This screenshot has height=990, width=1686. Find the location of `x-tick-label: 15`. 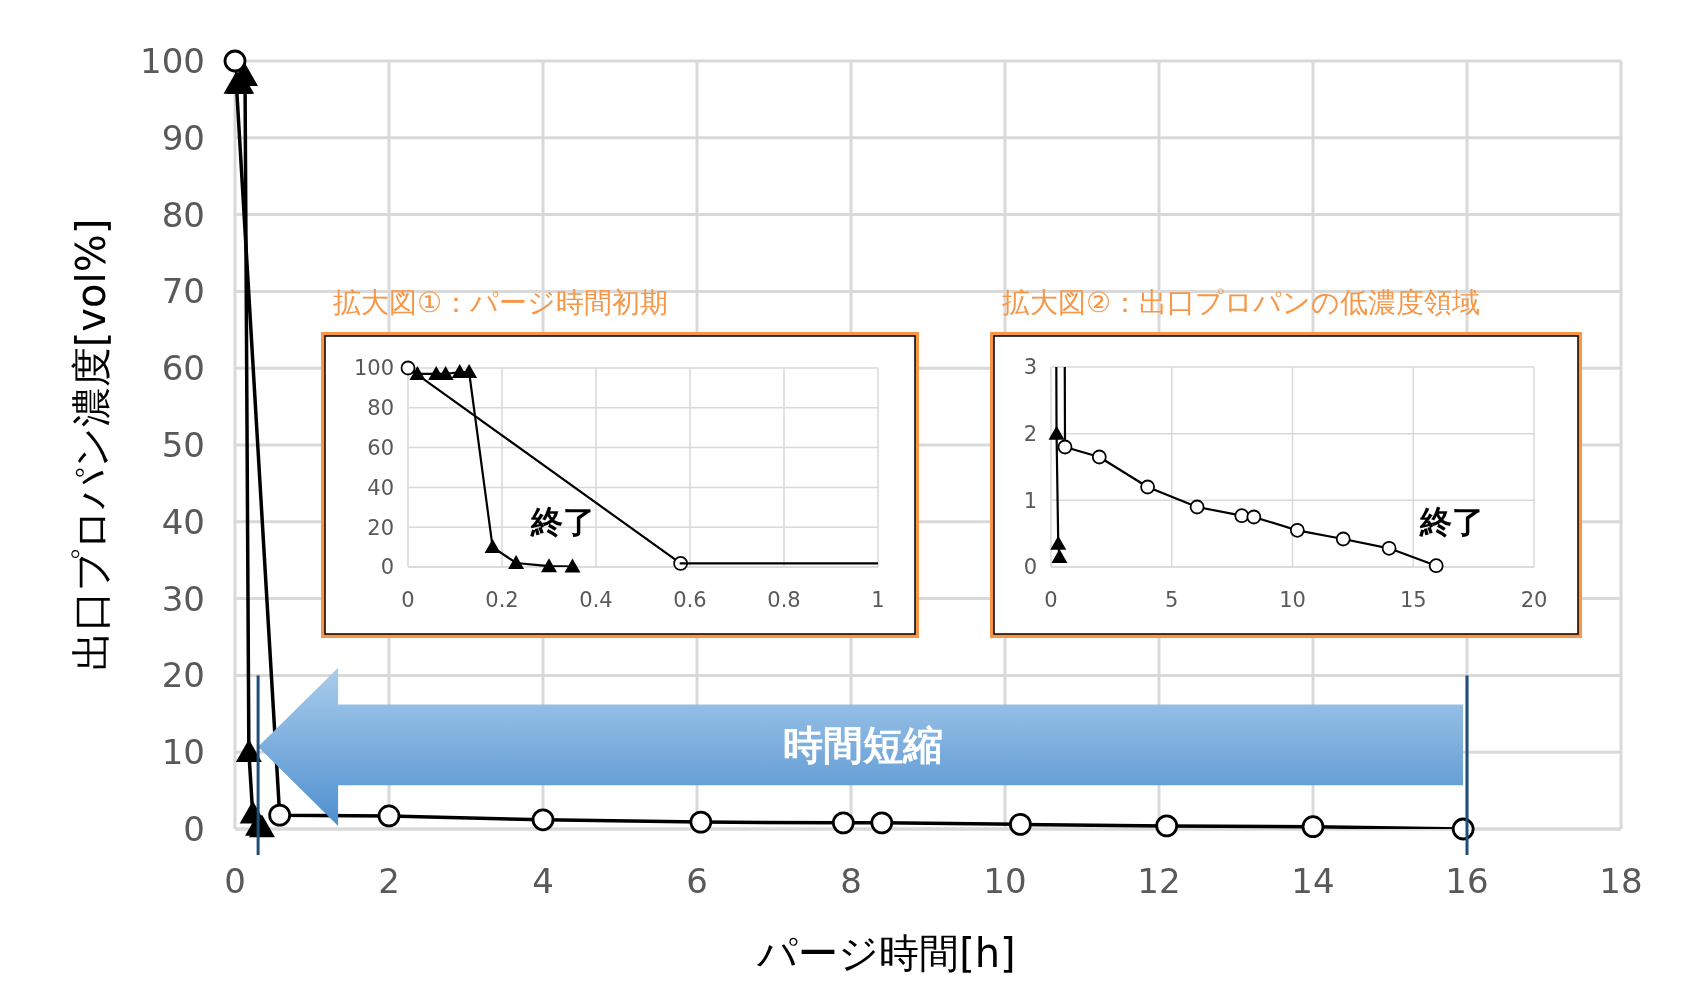

x-tick-label: 15 is located at coordinates (1413, 600).